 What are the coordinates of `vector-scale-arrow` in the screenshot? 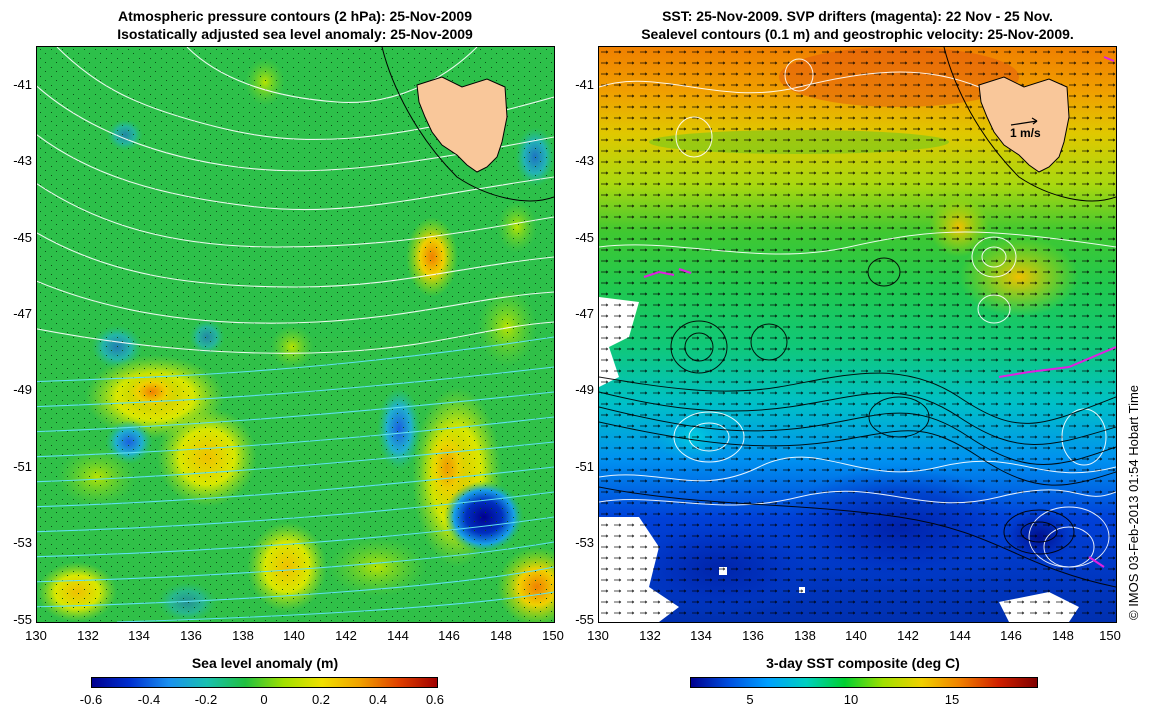 It's located at (1024, 123).